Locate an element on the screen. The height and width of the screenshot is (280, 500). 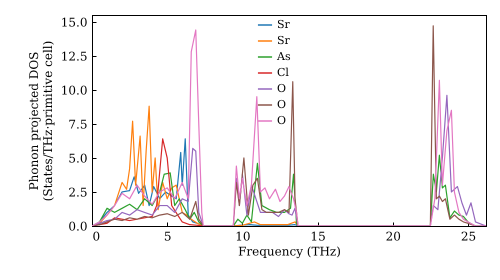
y-tick-label: 10.0 is located at coordinates (74, 90).